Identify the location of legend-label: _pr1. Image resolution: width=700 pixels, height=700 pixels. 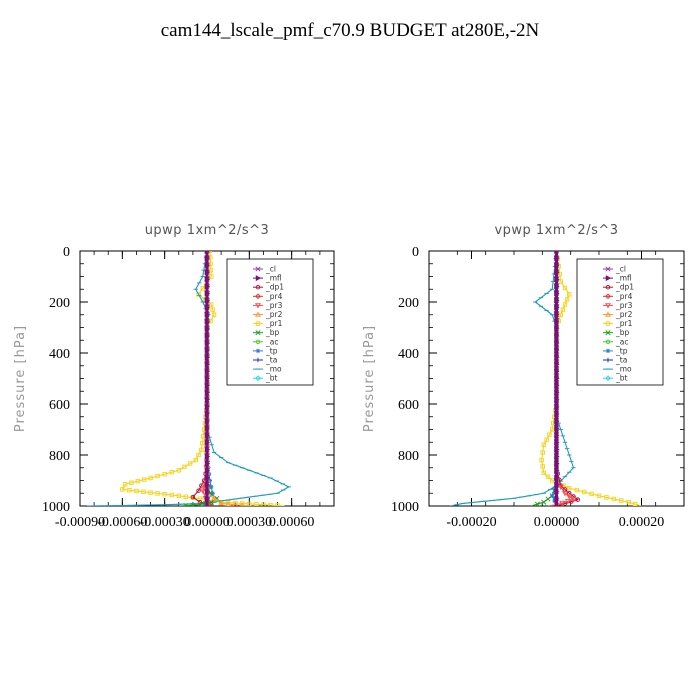
(274, 323).